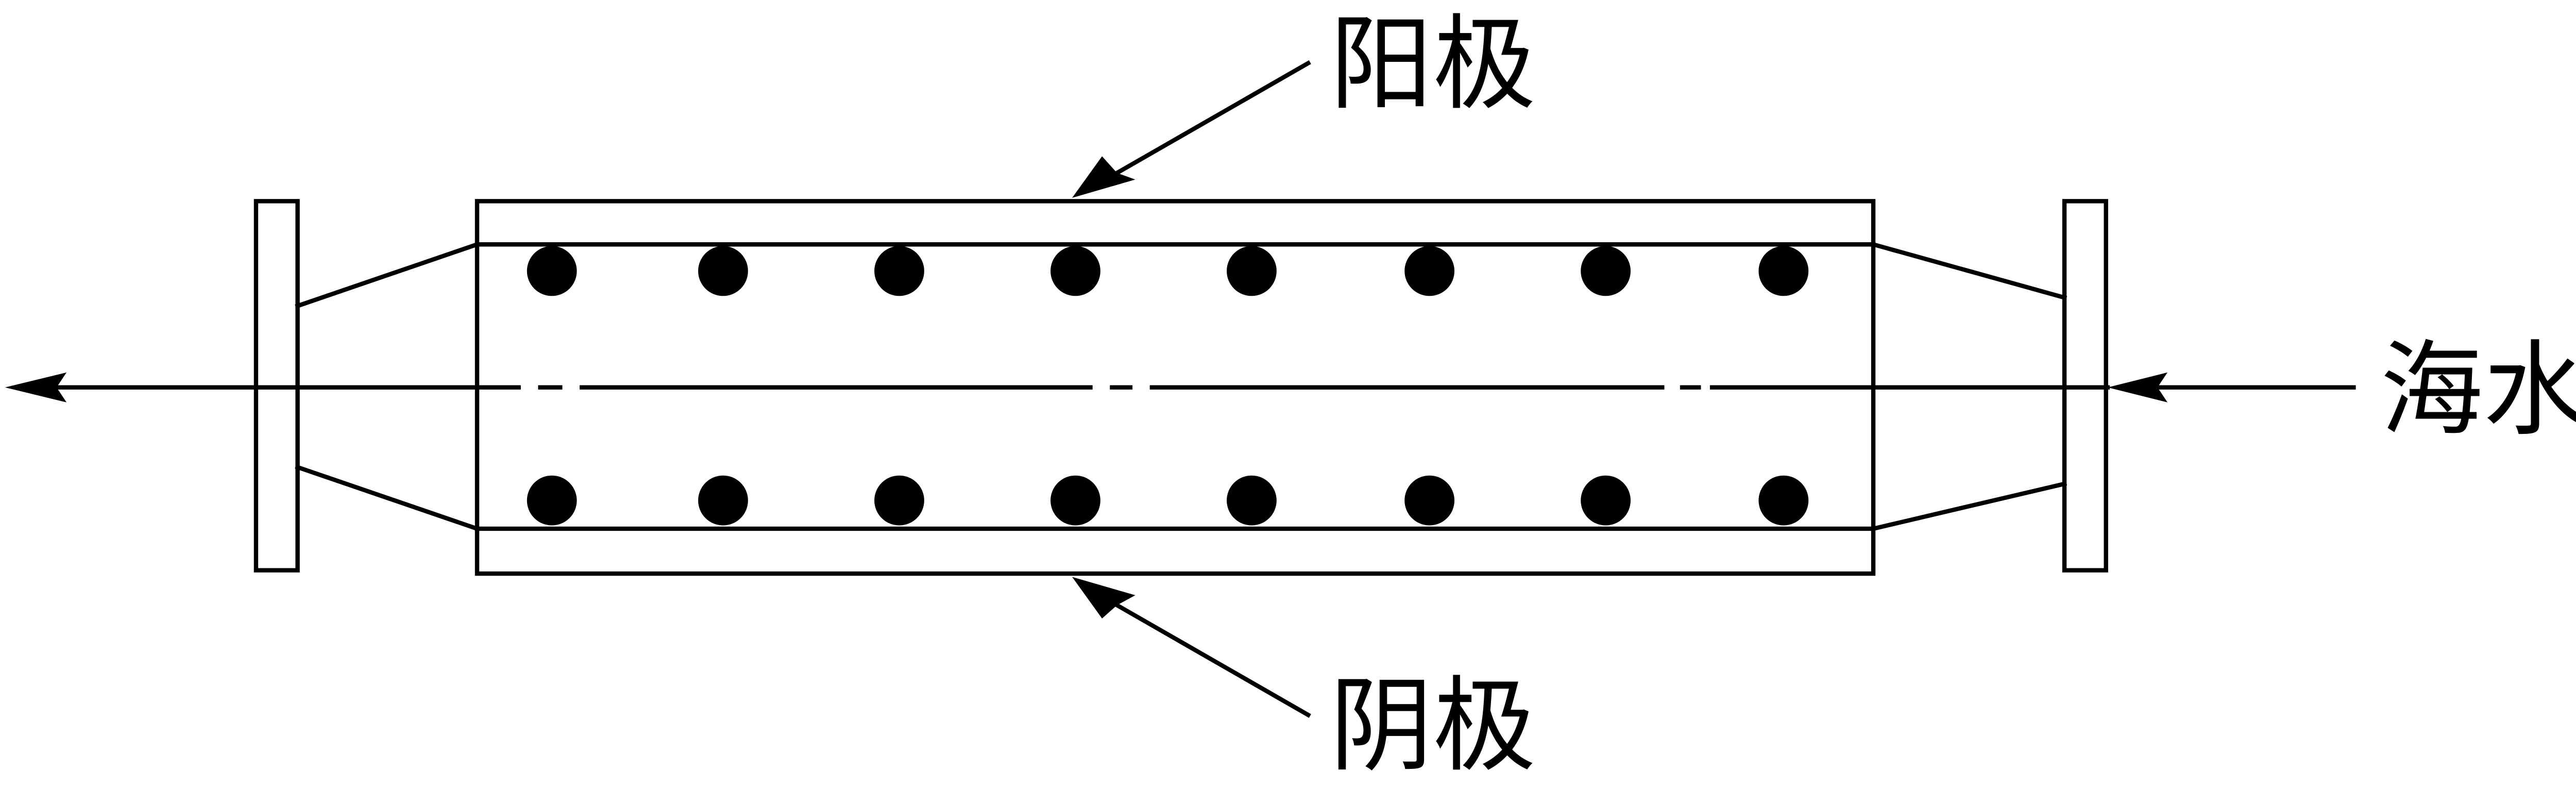  I want to click on cathode-pointer-line, so click(1212, 660).